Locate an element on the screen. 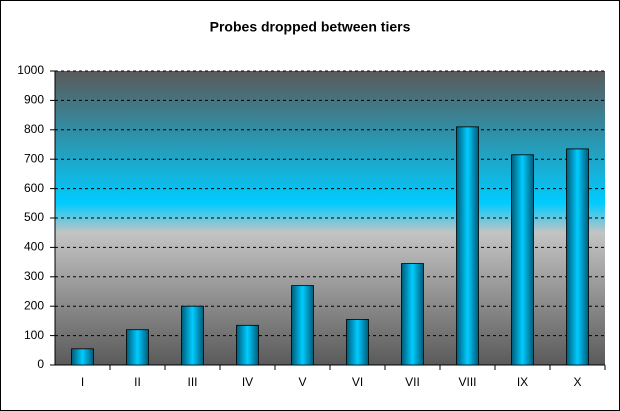  x-tick-label: III is located at coordinates (192, 382).